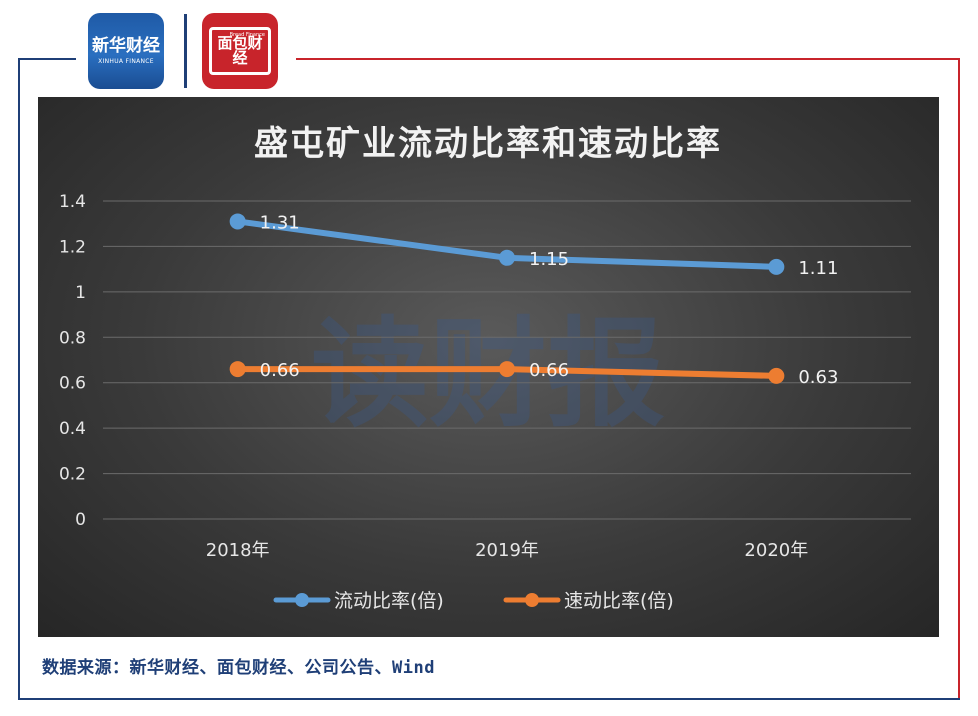  Describe the element at coordinates (247, 35) in the screenshot. I see `bread-logo-subtext: Bread Finance` at that location.